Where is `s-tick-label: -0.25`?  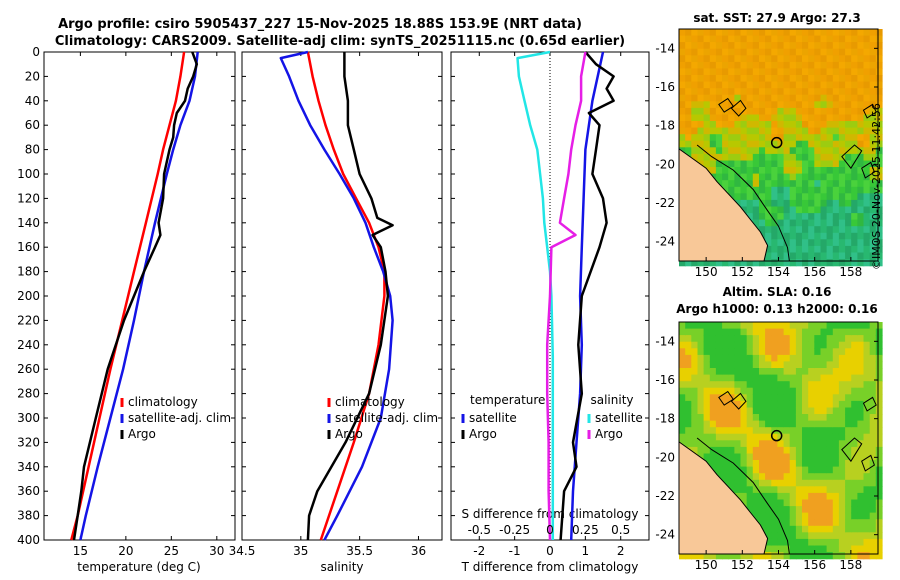 s-tick-label: -0.25 is located at coordinates (514, 530).